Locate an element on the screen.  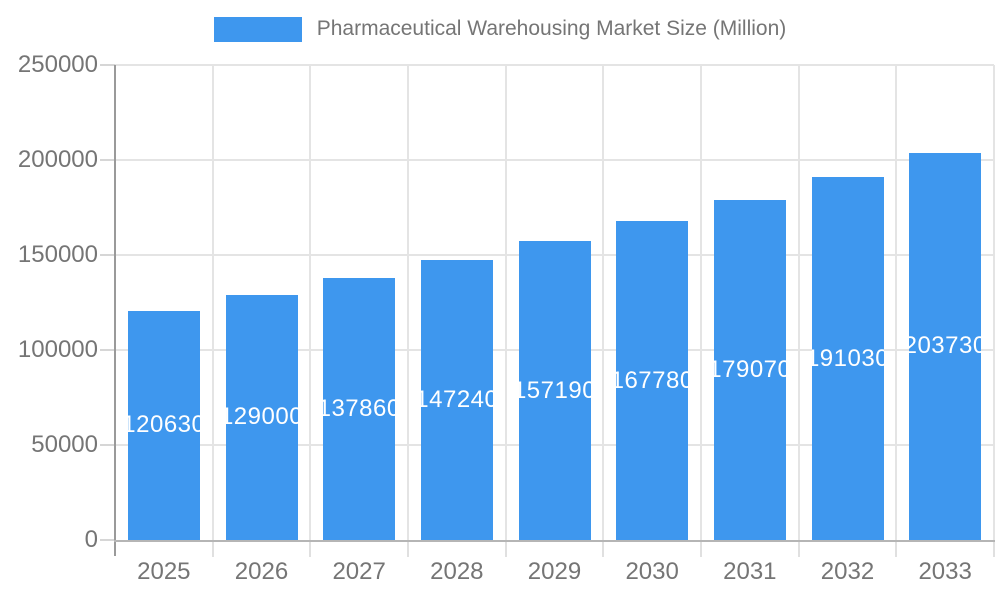
bar-2031: 179070 is located at coordinates (749, 369).